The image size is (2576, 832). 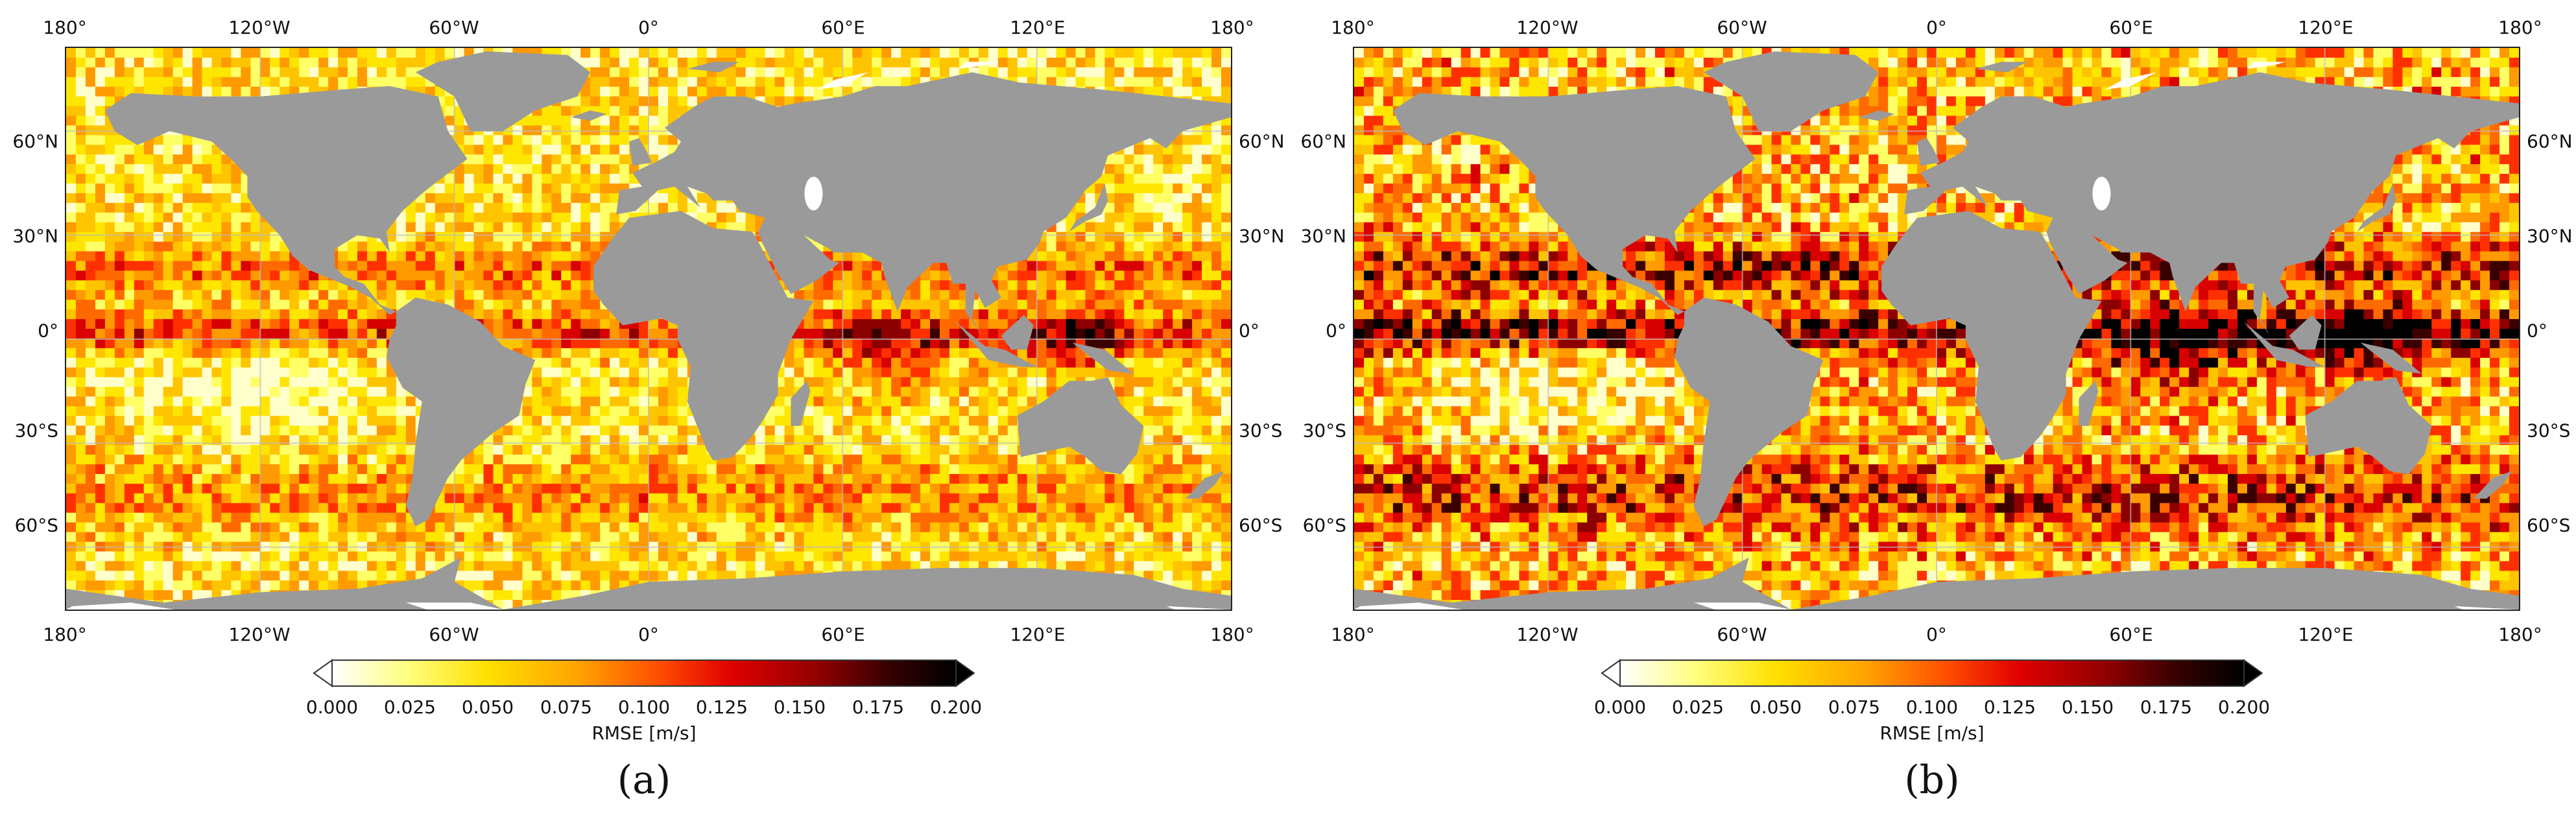 I want to click on ice-severnaya, so click(x=978, y=66).